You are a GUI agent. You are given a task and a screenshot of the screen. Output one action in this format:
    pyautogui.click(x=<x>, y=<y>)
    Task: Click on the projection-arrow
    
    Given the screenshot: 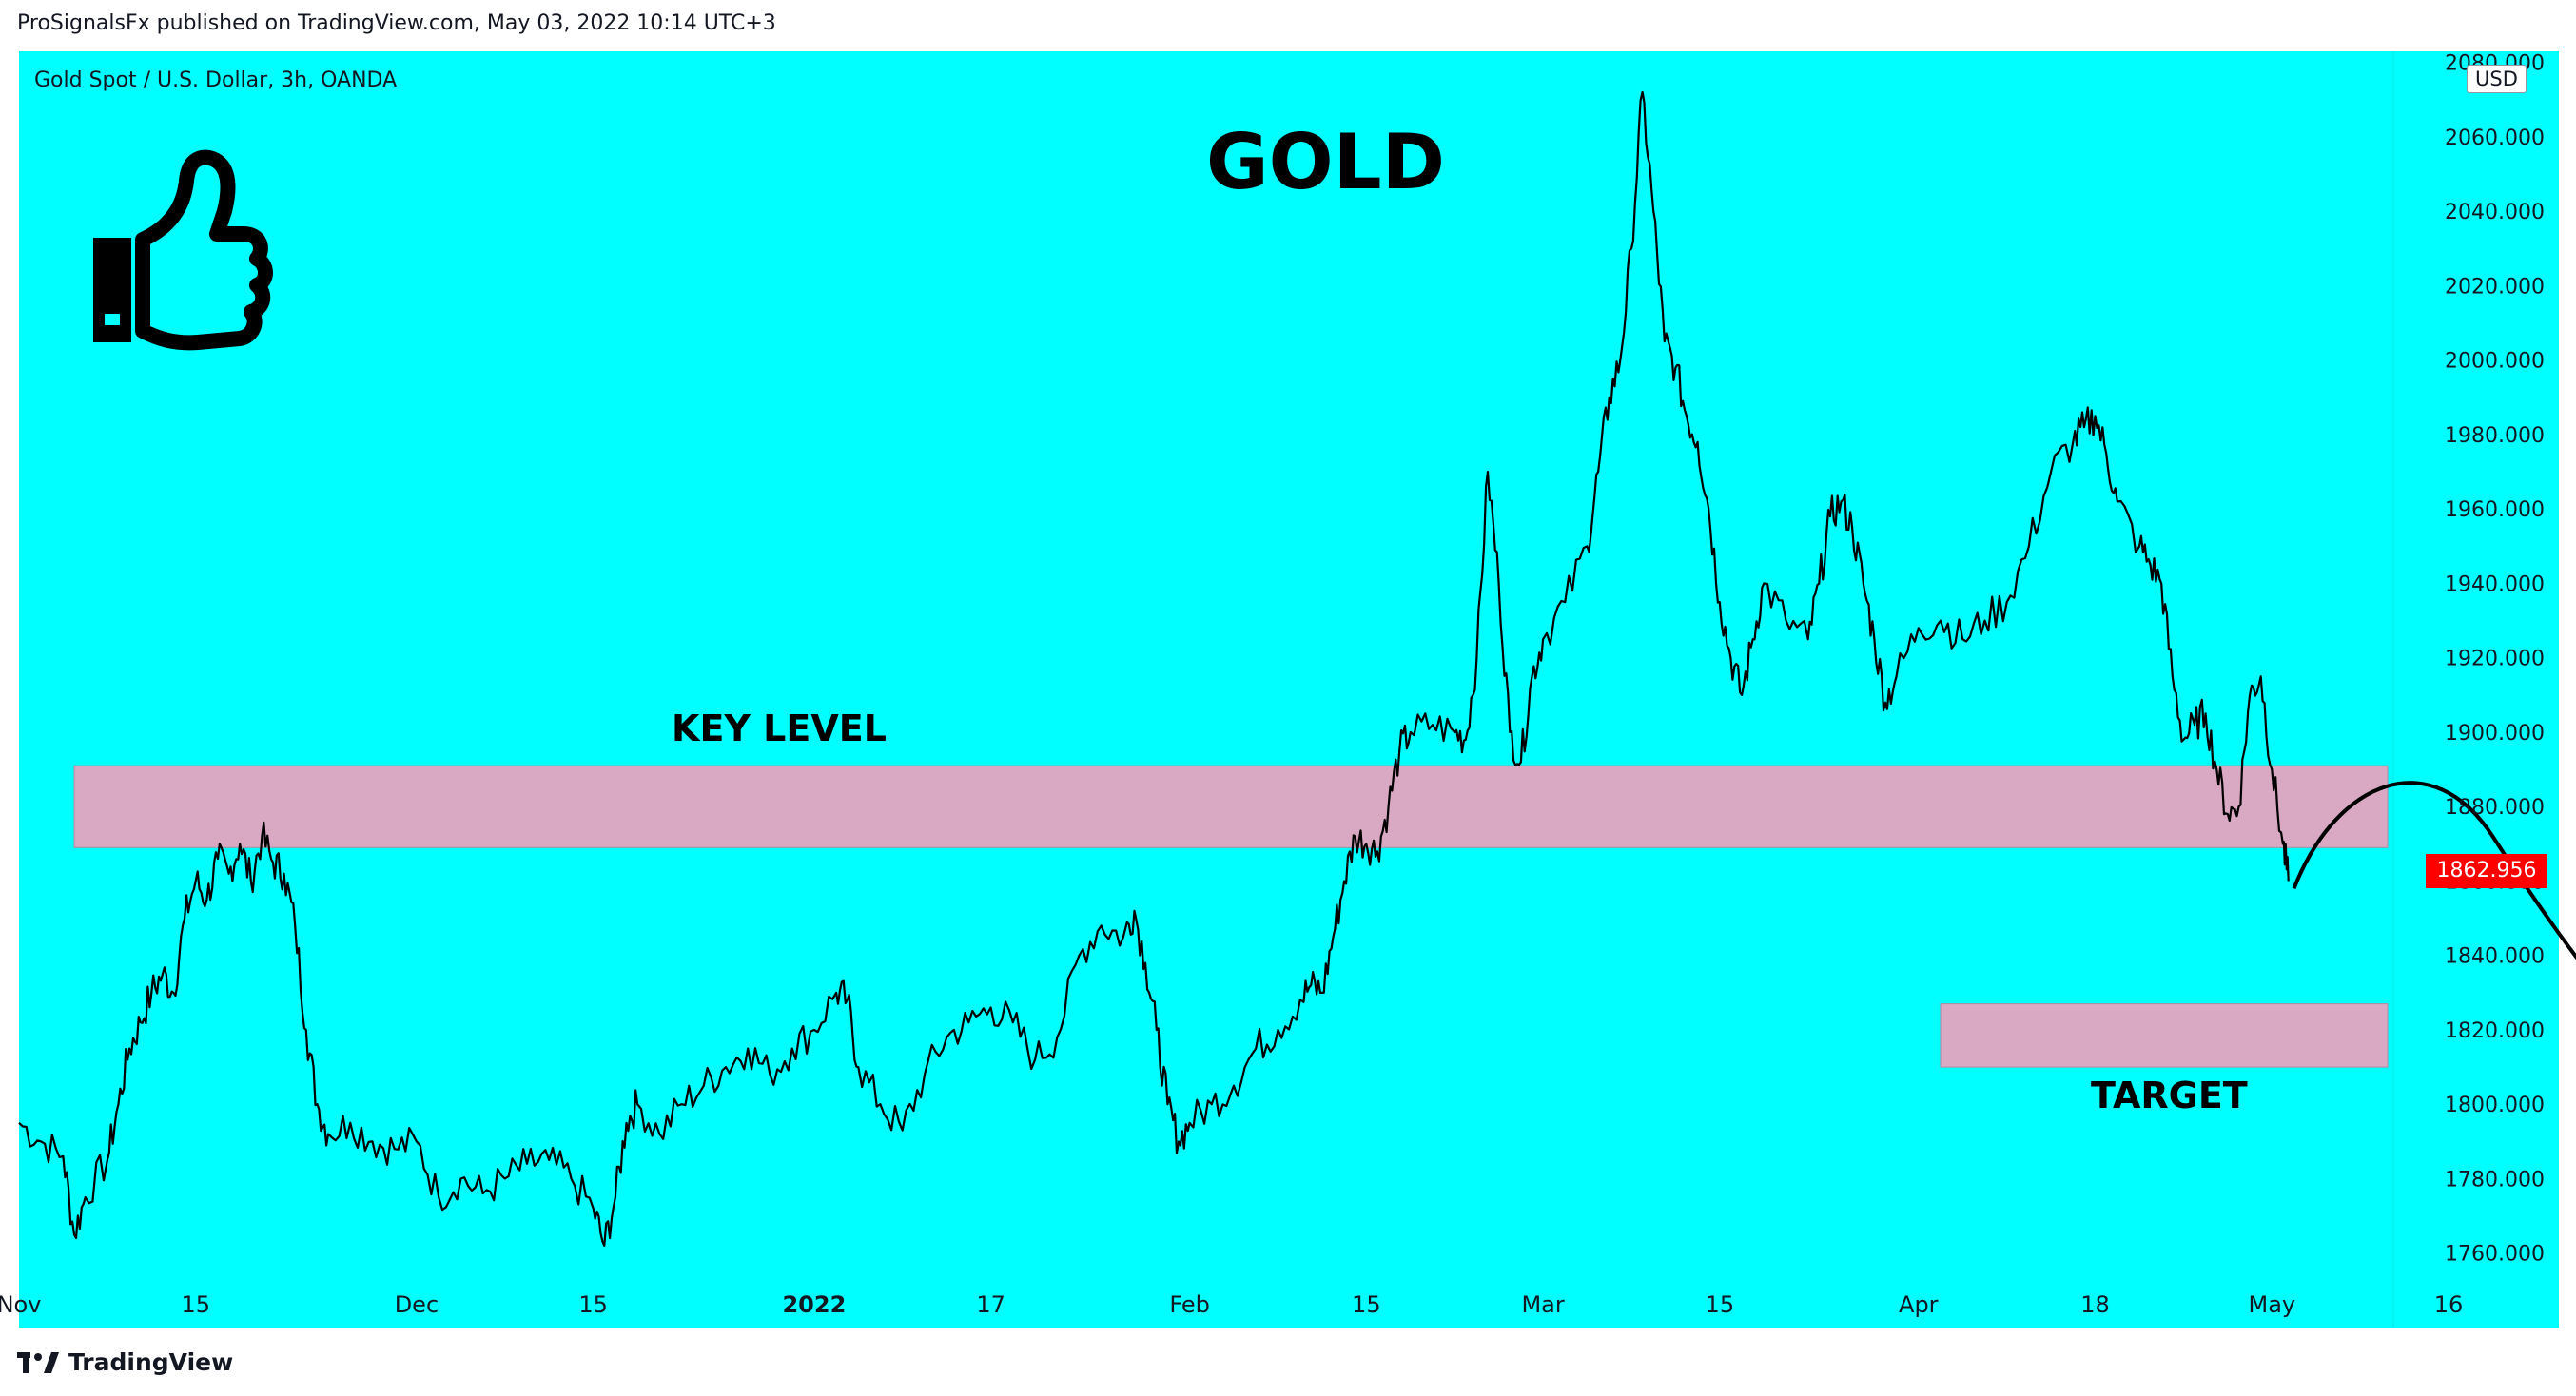 What is the action you would take?
    pyautogui.click(x=2434, y=870)
    